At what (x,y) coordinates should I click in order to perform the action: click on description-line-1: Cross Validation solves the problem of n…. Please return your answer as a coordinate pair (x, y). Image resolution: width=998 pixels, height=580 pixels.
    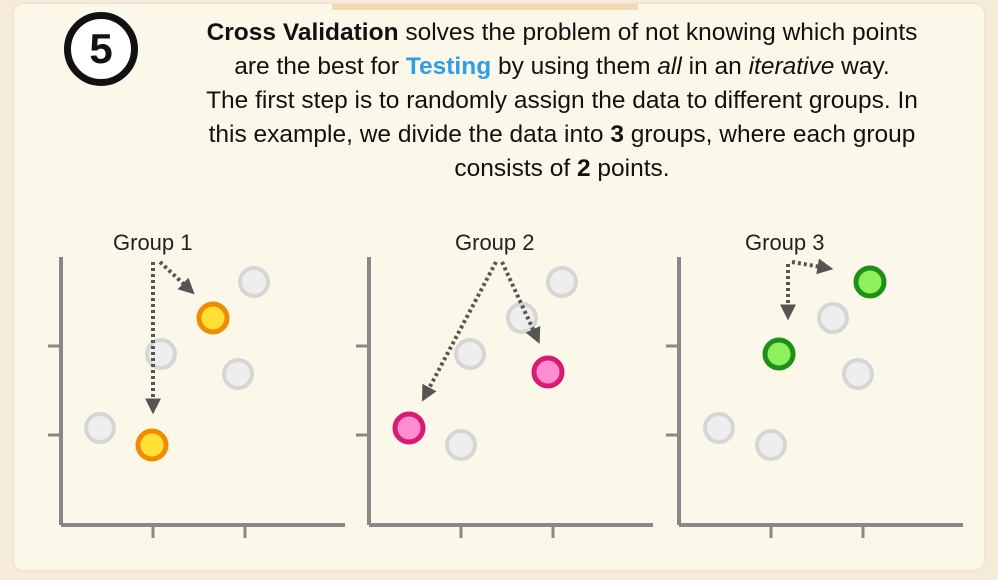
    Looking at the image, I should click on (562, 32).